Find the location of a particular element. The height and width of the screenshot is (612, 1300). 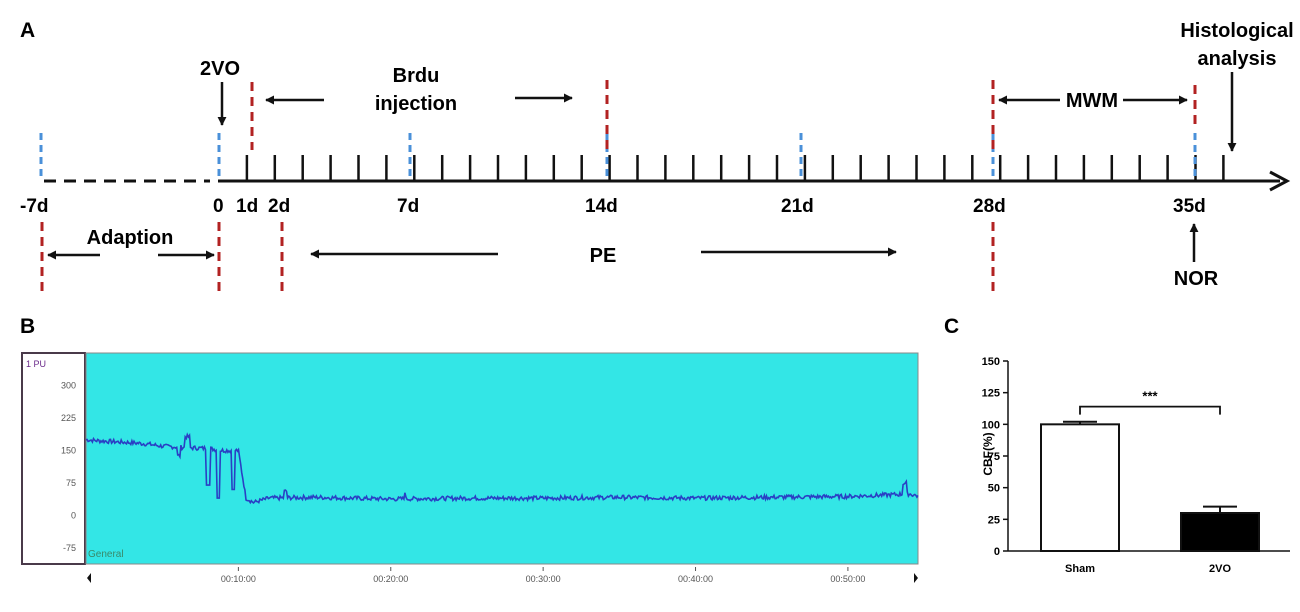

week-markers is located at coordinates (618, 157).